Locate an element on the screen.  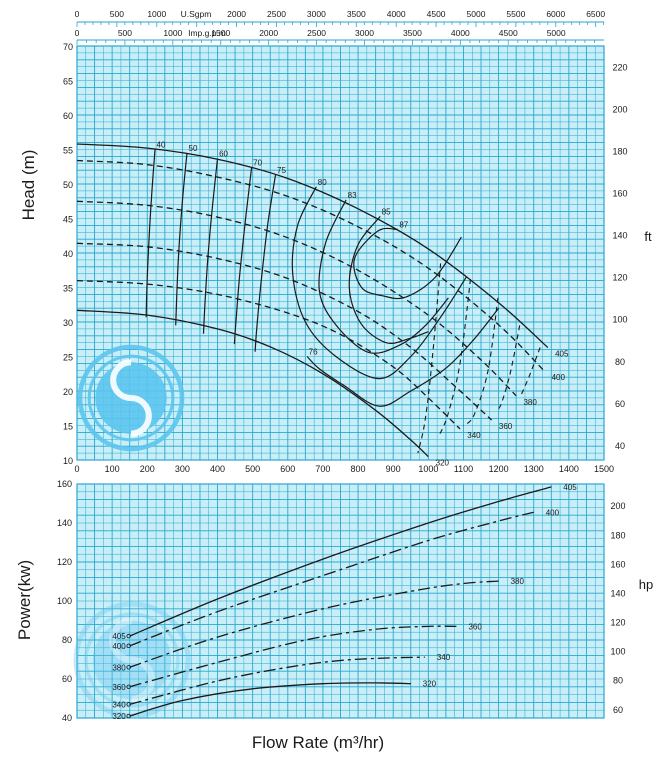
head-curve-label-320: 320 is located at coordinates (443, 463).